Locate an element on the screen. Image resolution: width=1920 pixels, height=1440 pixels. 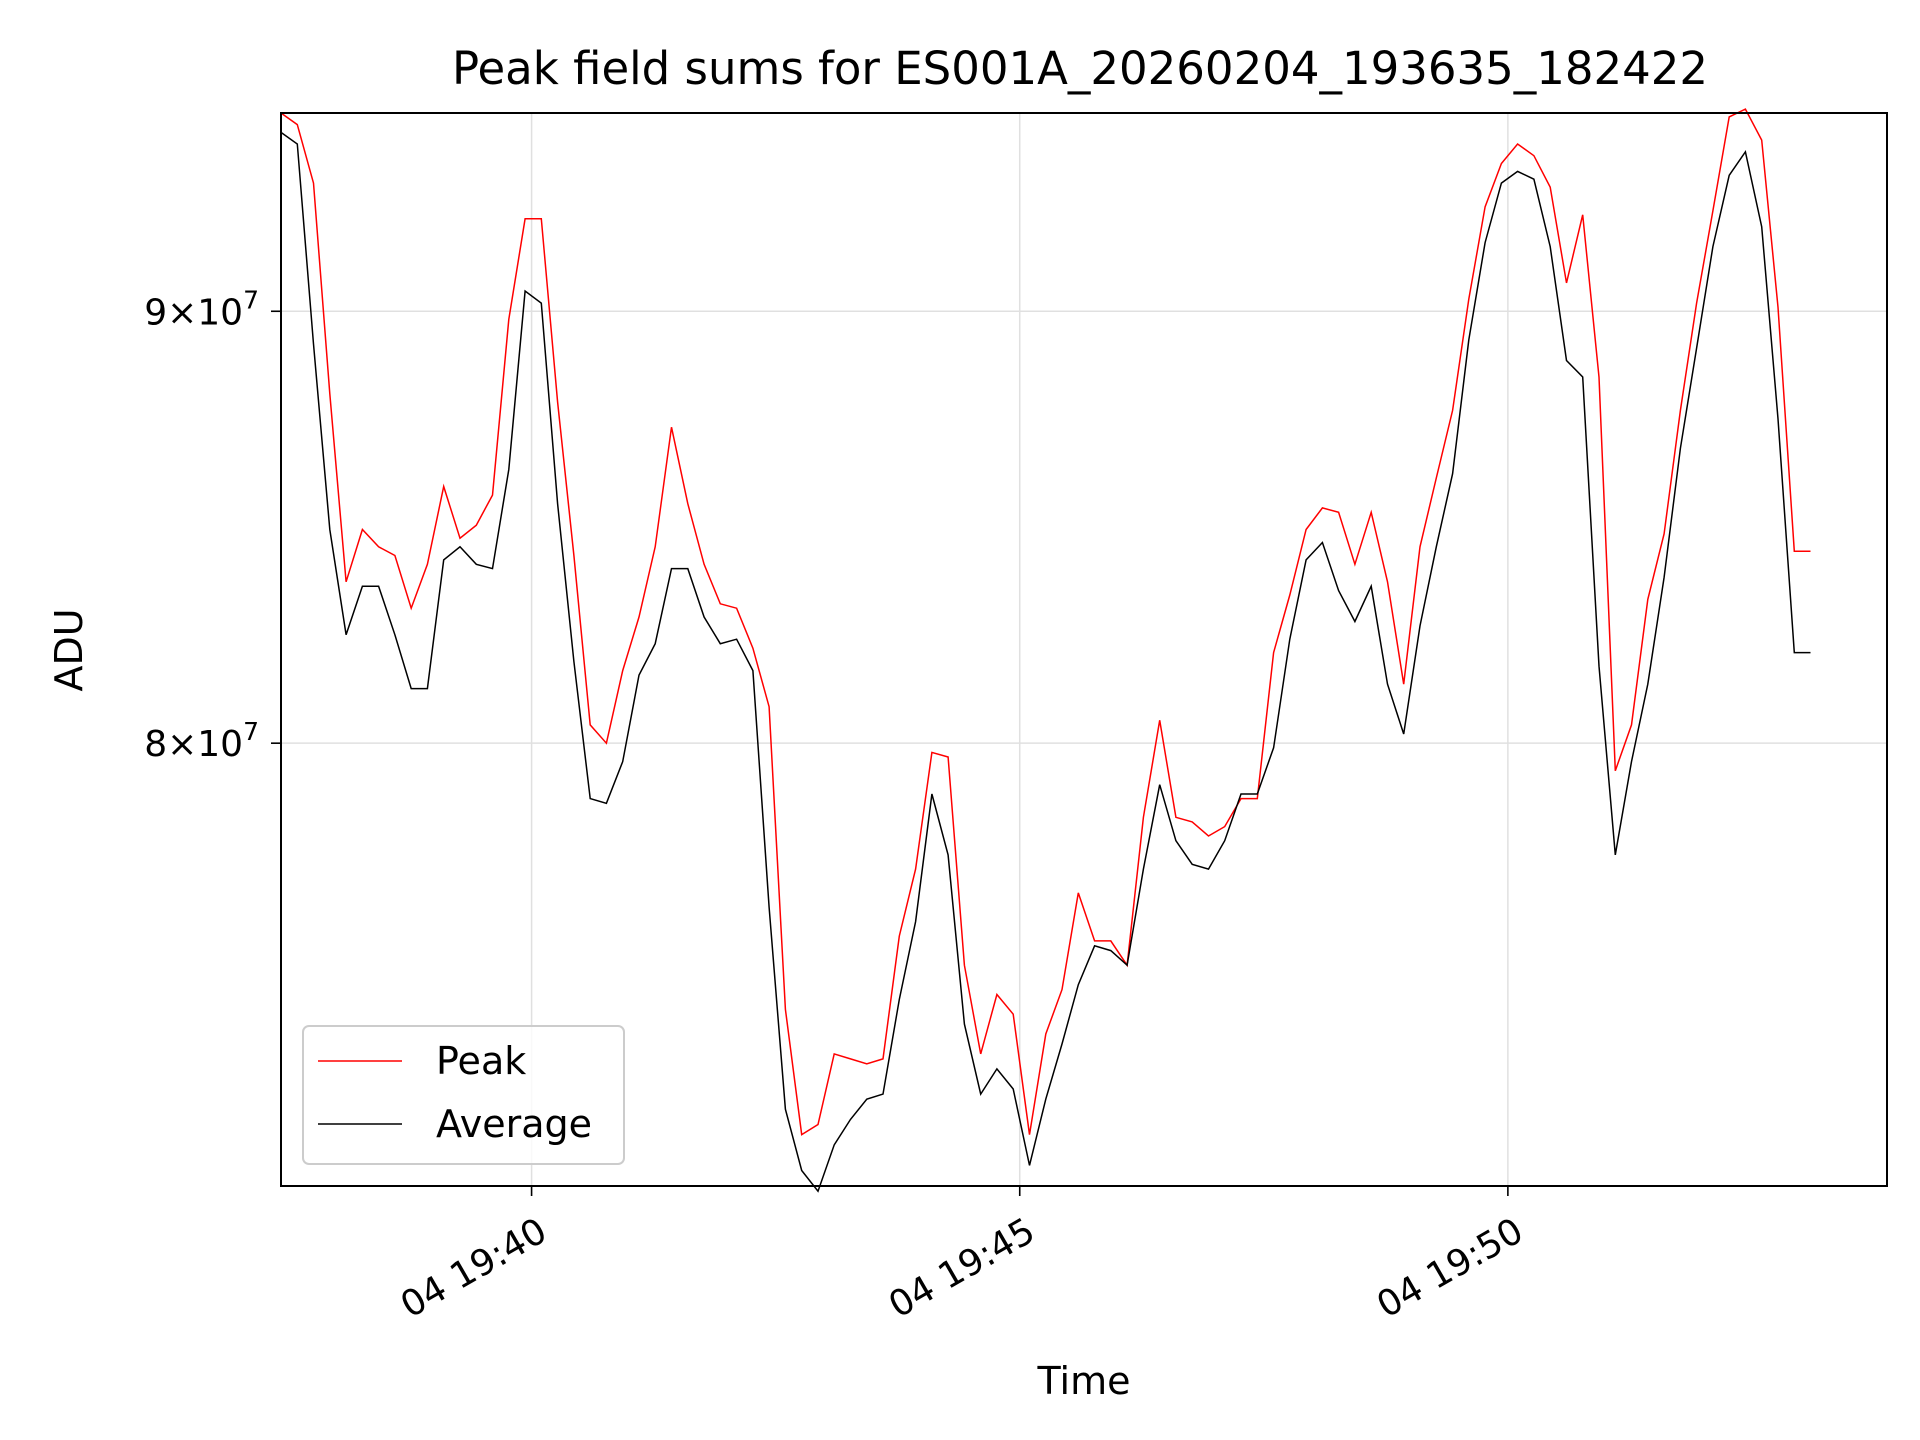
x-tick-label: 04 19:50 is located at coordinates (1450, 1268).